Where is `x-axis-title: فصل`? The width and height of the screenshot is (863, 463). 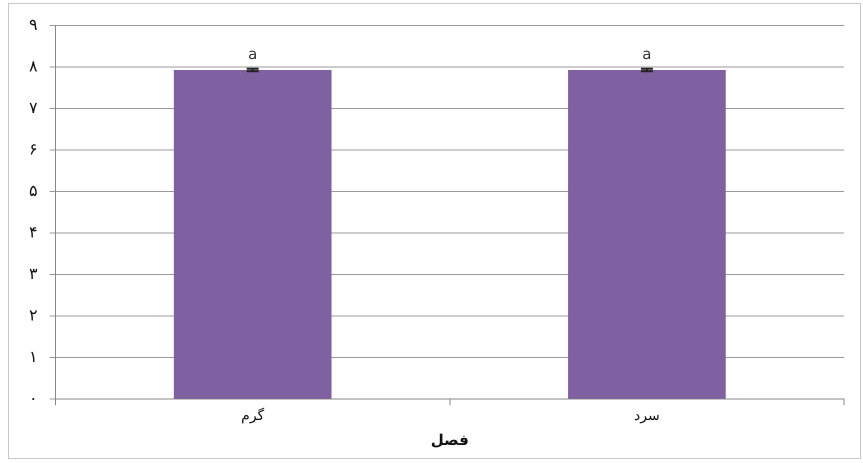
x-axis-title: فصل is located at coordinates (449, 439).